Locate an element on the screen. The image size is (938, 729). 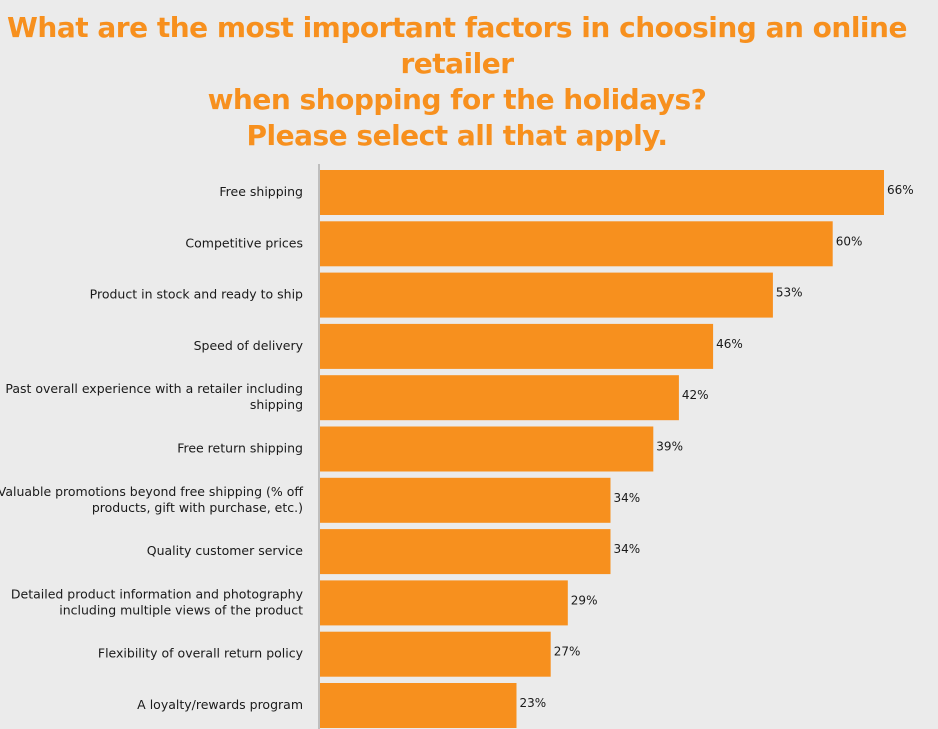
value-label-3: 46% is located at coordinates (729, 344).